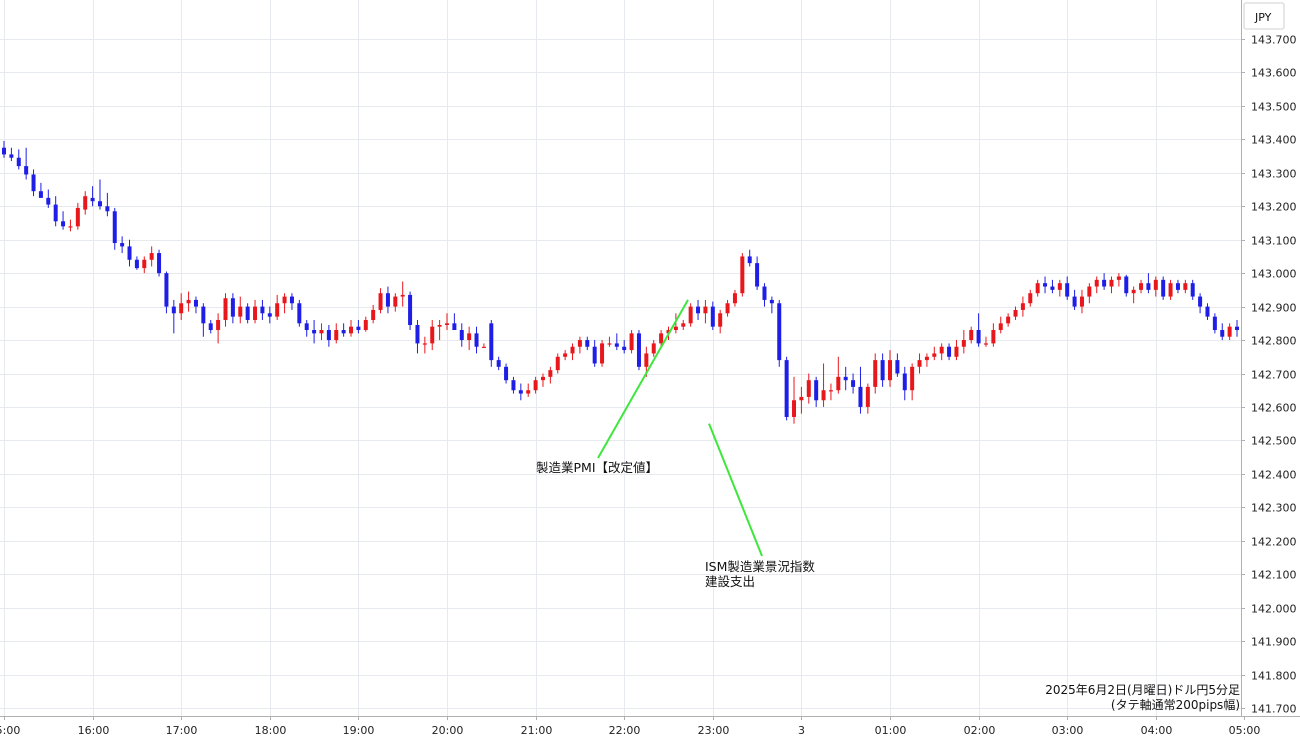 The width and height of the screenshot is (1300, 749). I want to click on y-tick-label: 142.700, so click(1274, 375).